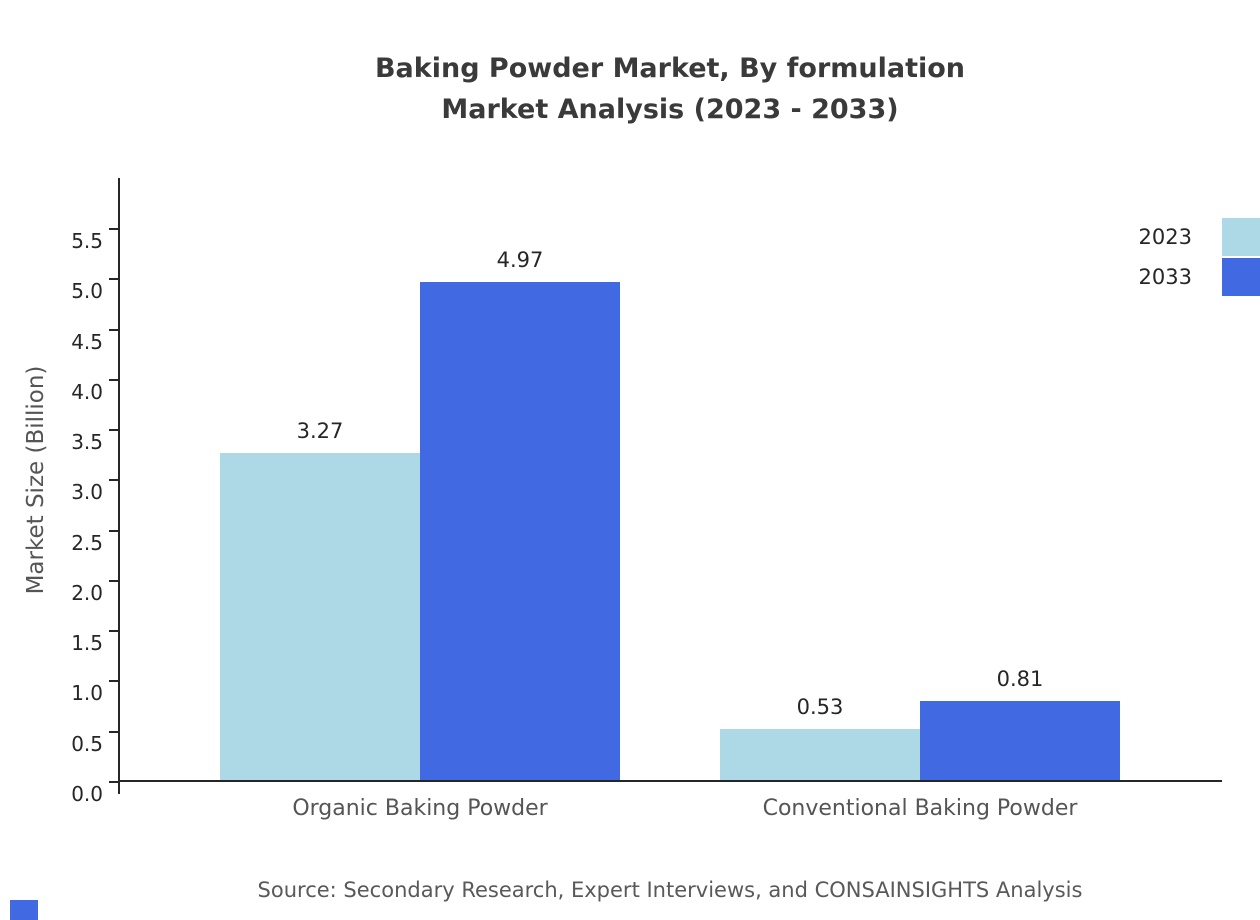 The width and height of the screenshot is (1260, 920). What do you see at coordinates (87, 592) in the screenshot?
I see `y-tick-label: 2.0` at bounding box center [87, 592].